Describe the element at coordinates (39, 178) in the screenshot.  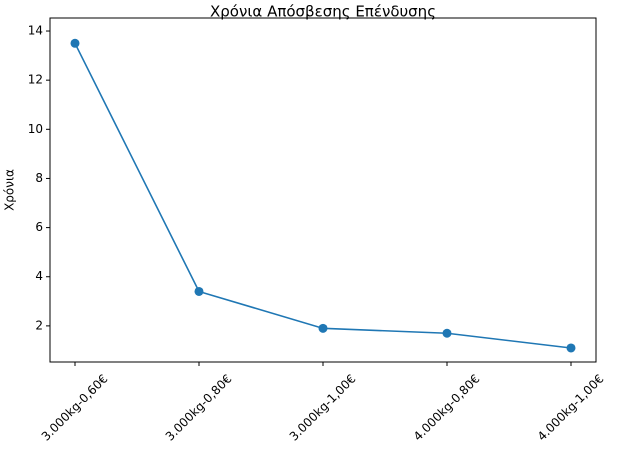
I see `y-tick-label: 8` at that location.